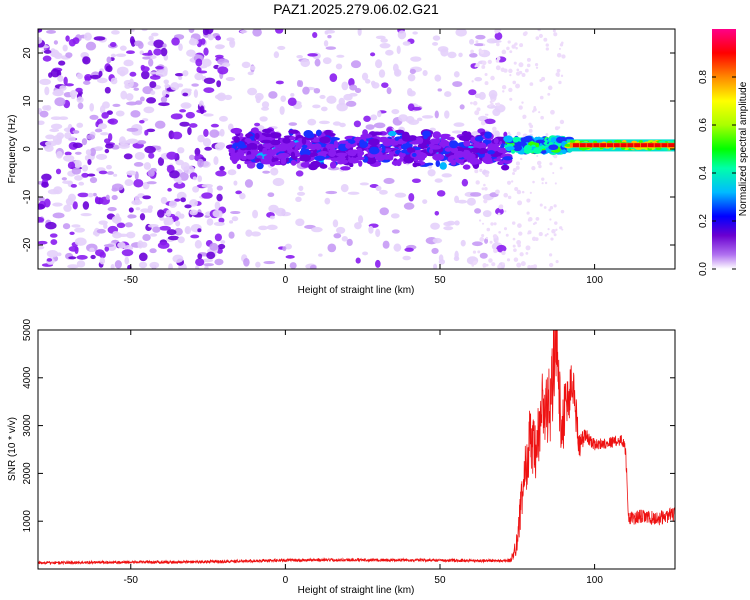 This screenshot has height=600, width=750. Describe the element at coordinates (356, 290) in the screenshot. I see `spectrogram-xlabel: Height of straight line (km)` at that location.